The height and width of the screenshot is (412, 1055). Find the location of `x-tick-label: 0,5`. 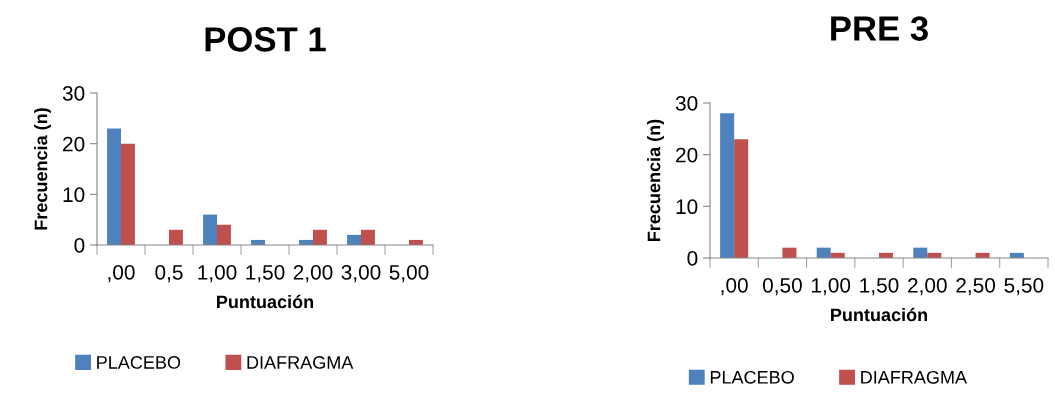

x-tick-label: 0,5 is located at coordinates (169, 273).